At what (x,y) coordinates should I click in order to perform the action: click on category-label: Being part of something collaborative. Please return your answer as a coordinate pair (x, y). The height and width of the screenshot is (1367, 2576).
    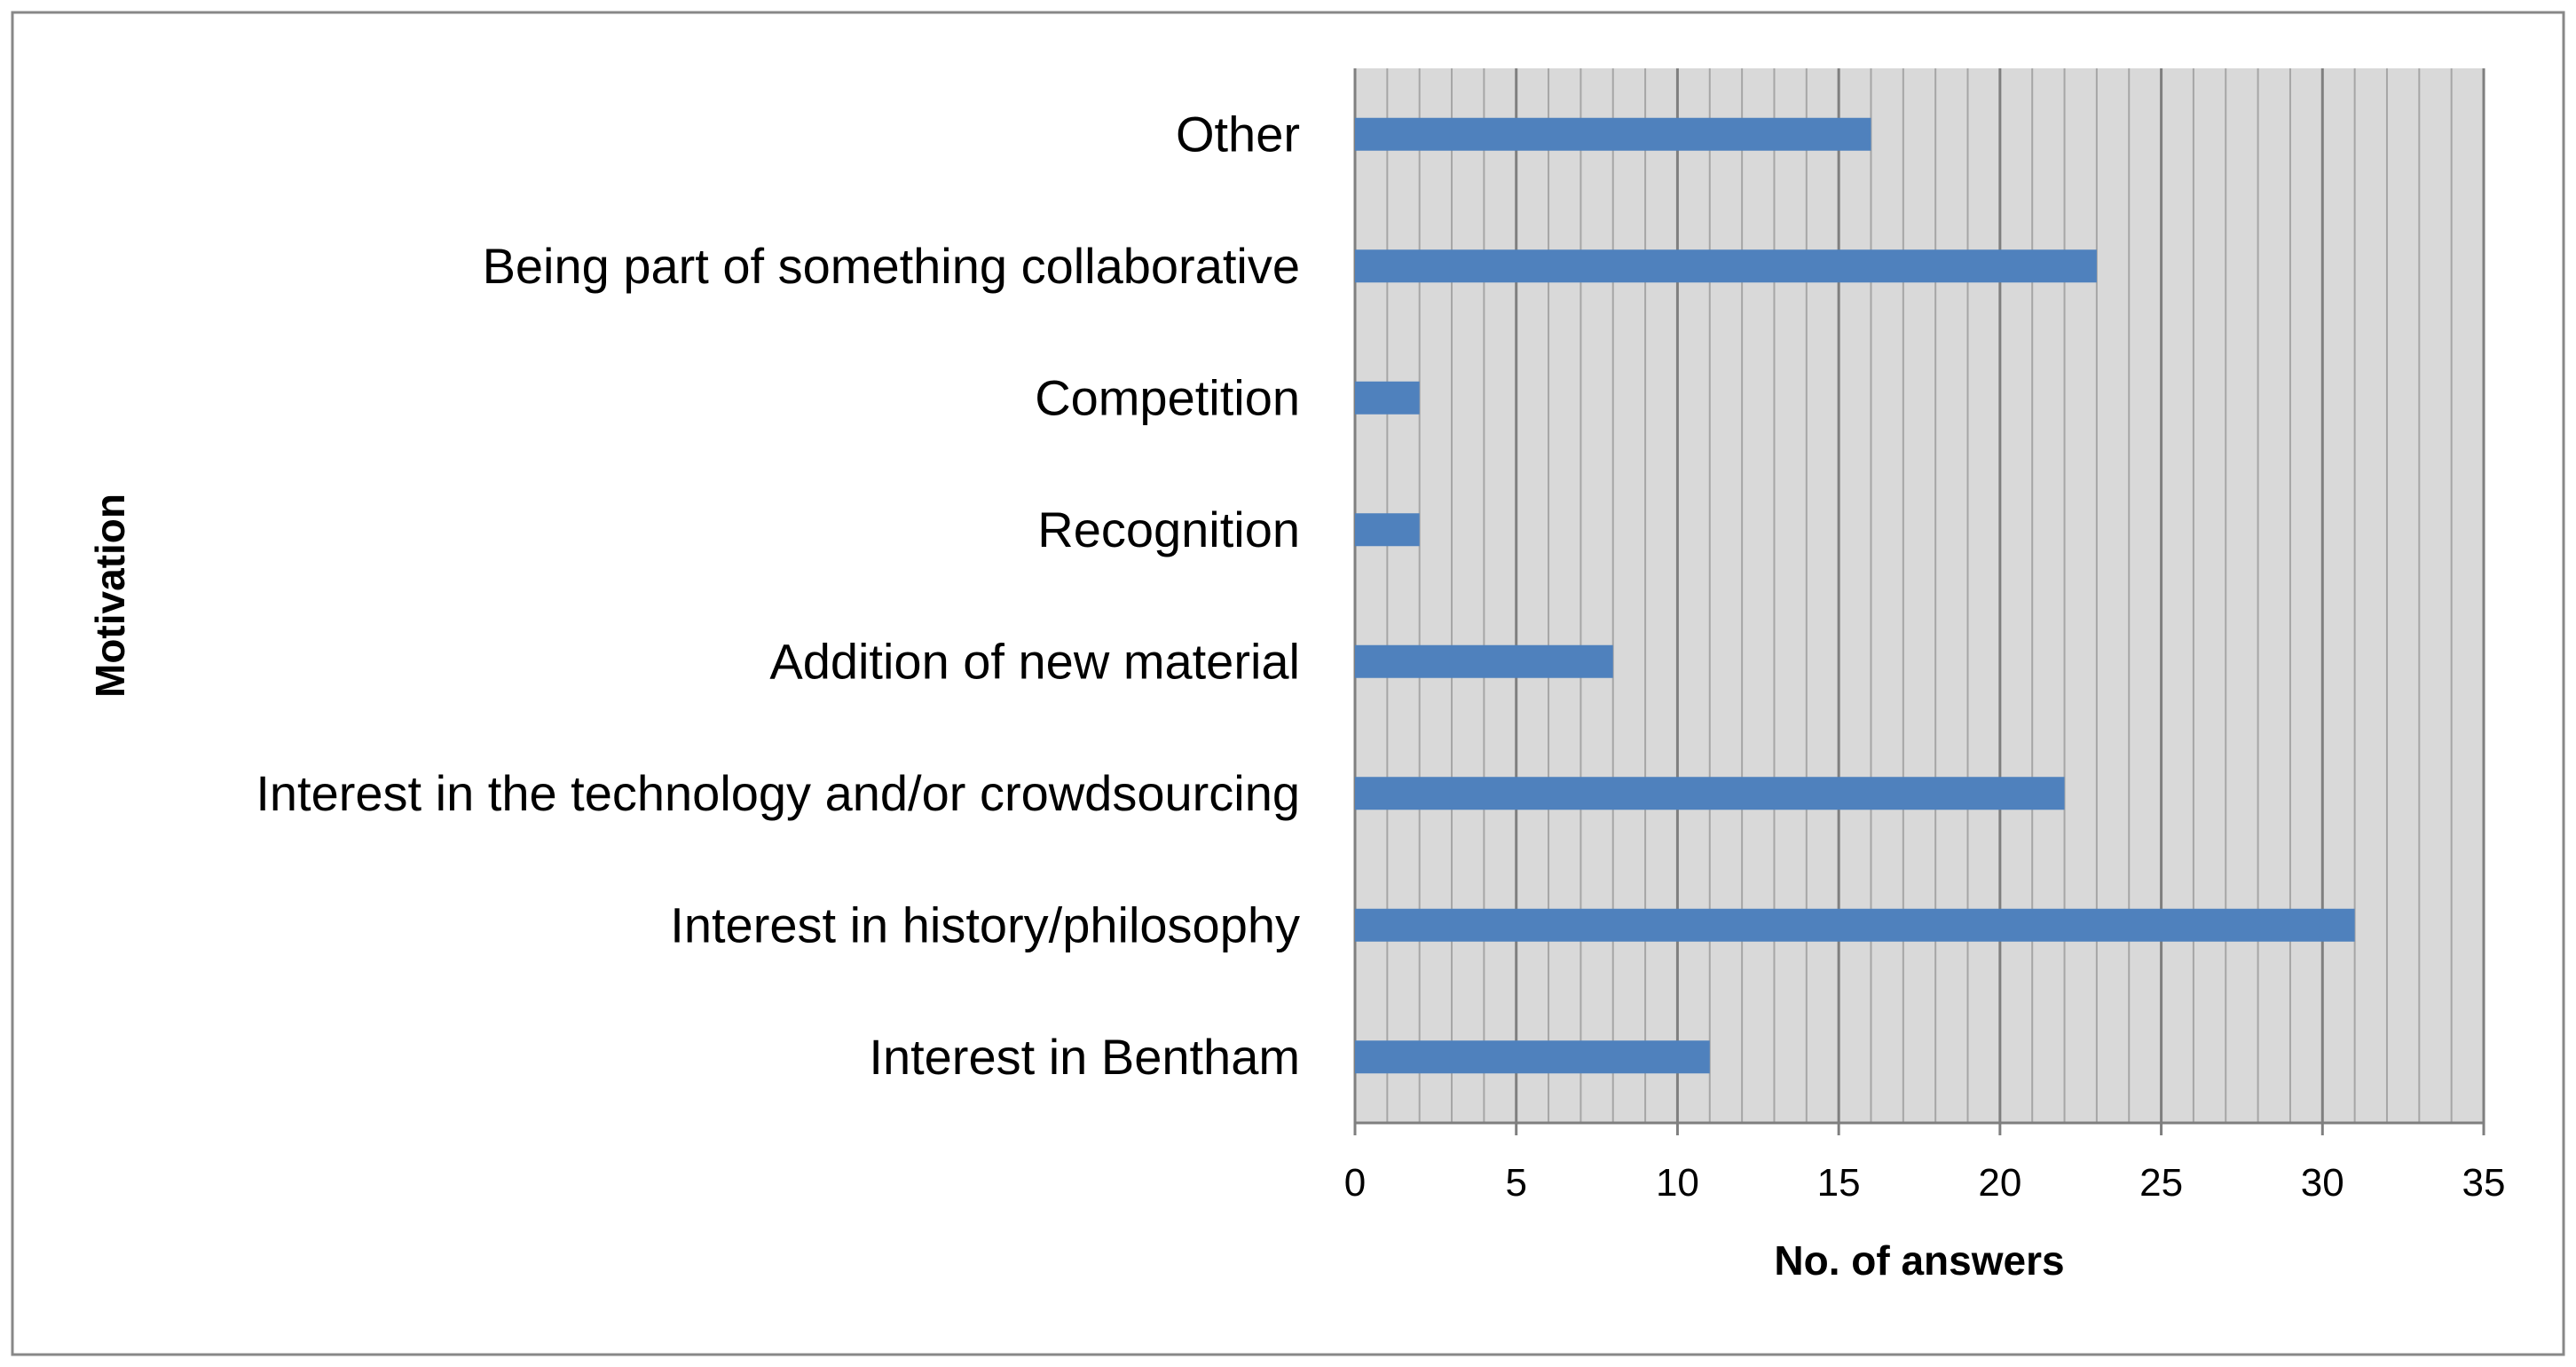
    Looking at the image, I should click on (892, 266).